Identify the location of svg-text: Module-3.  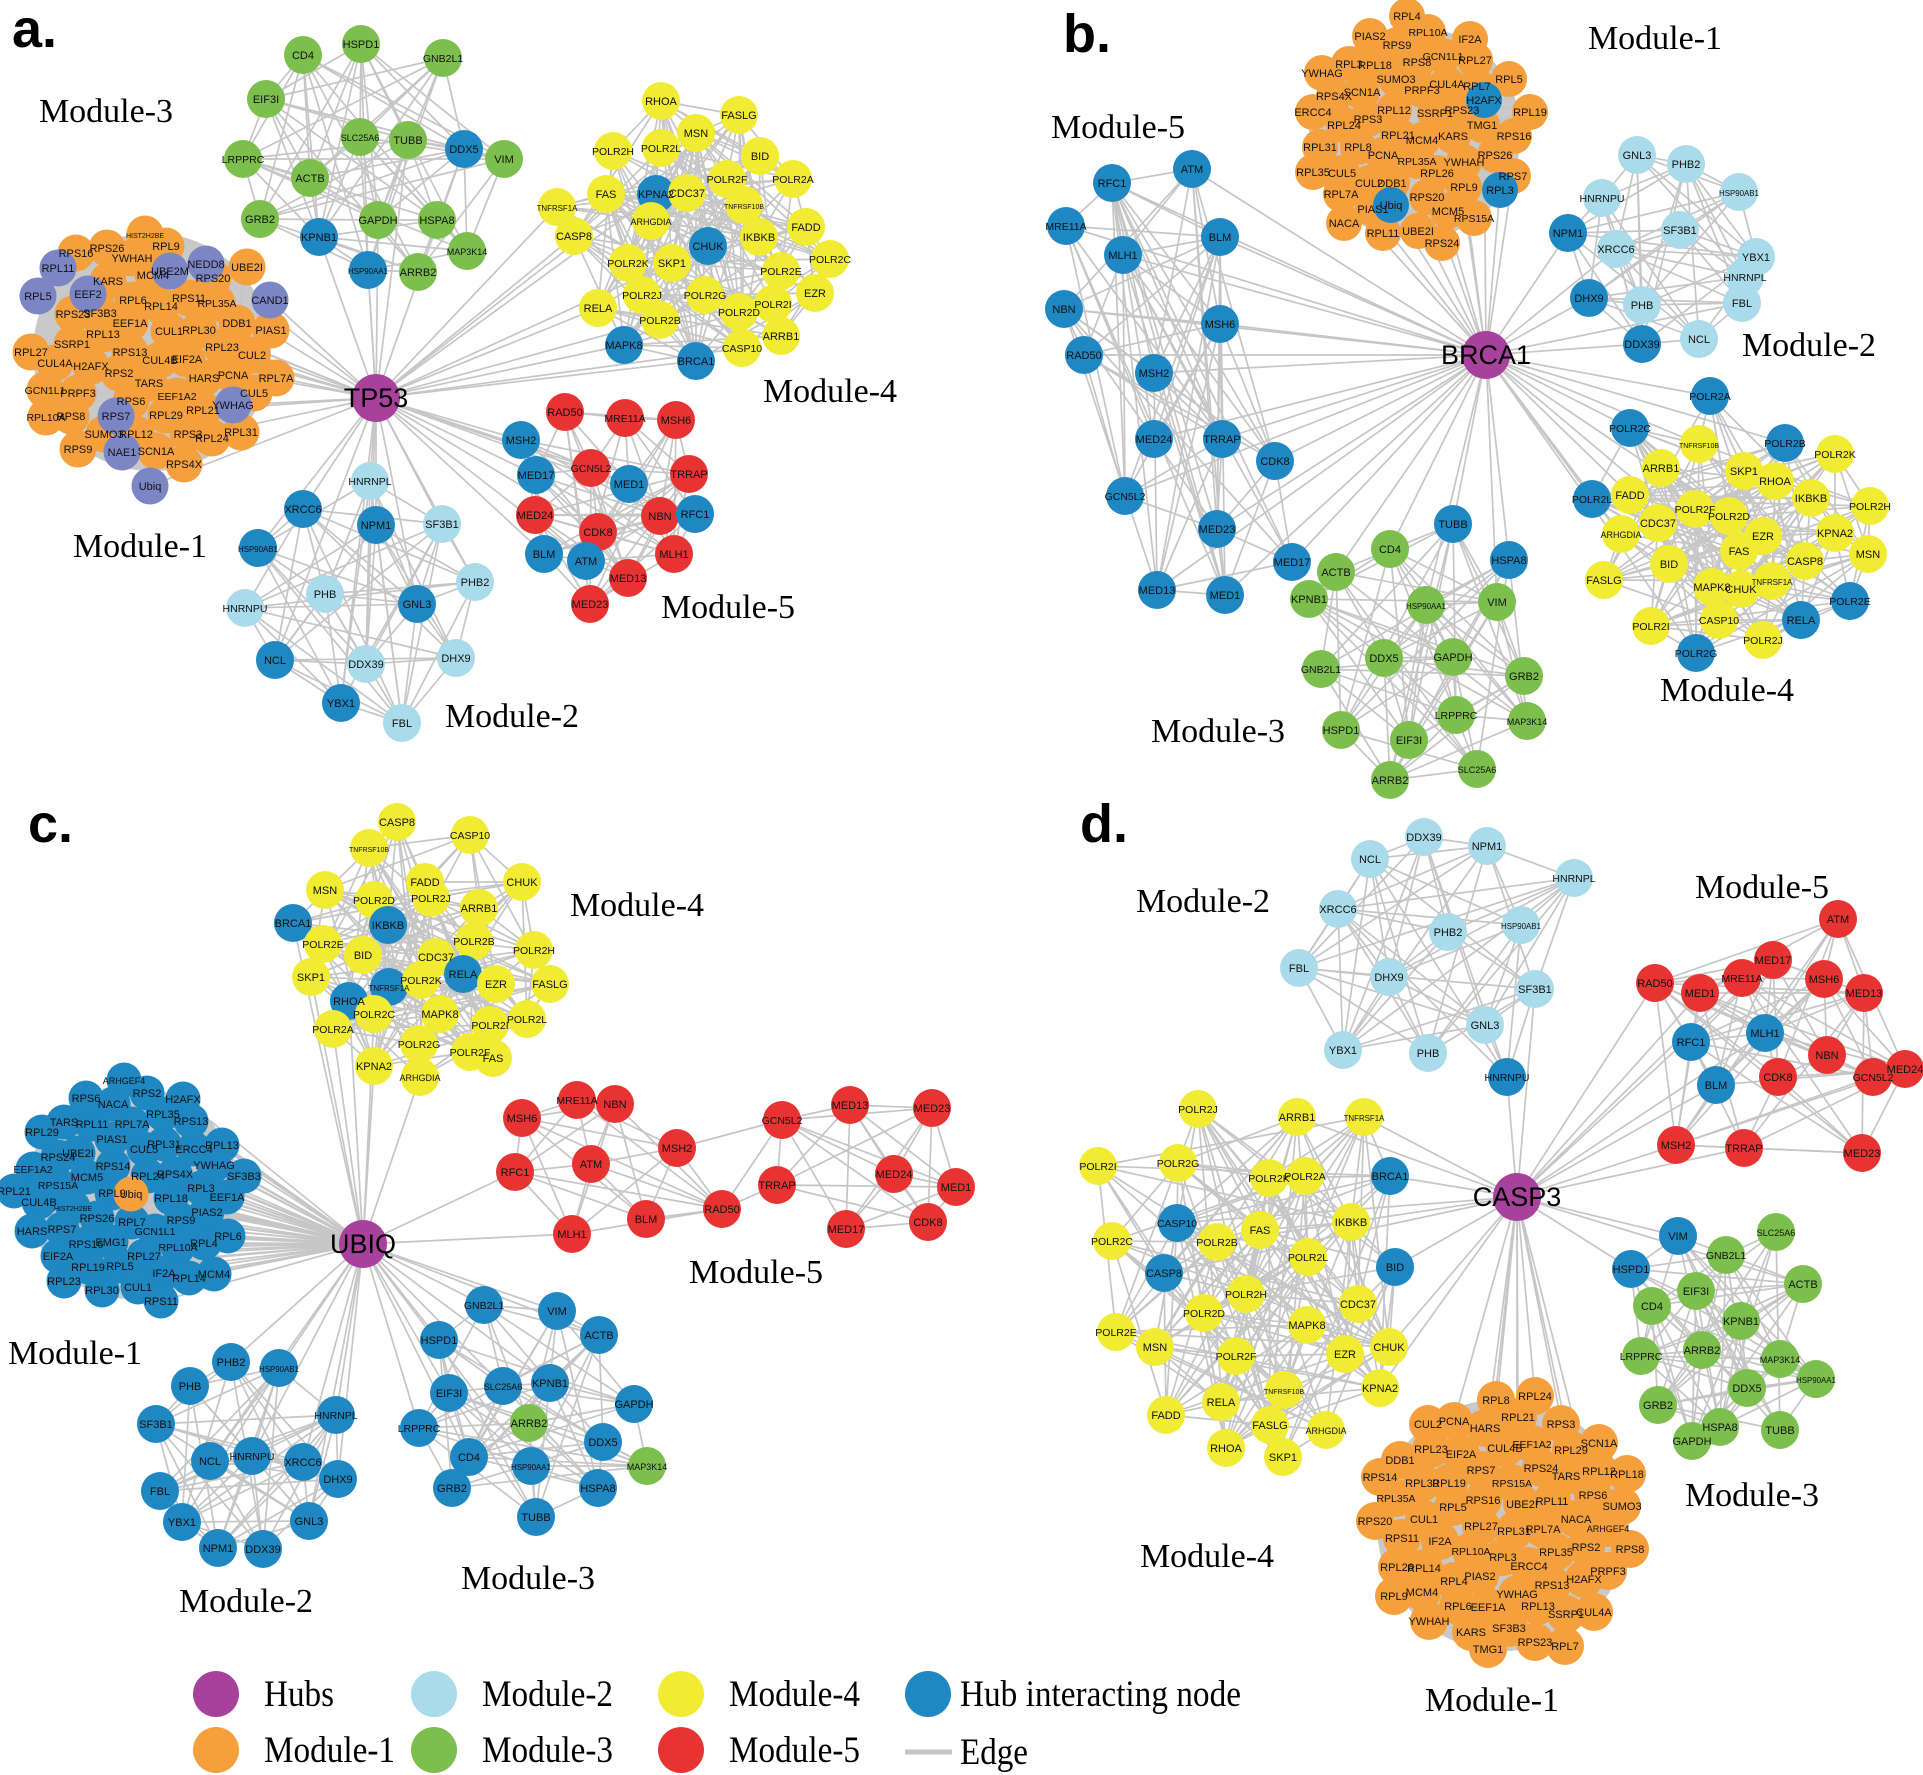
(528, 1578).